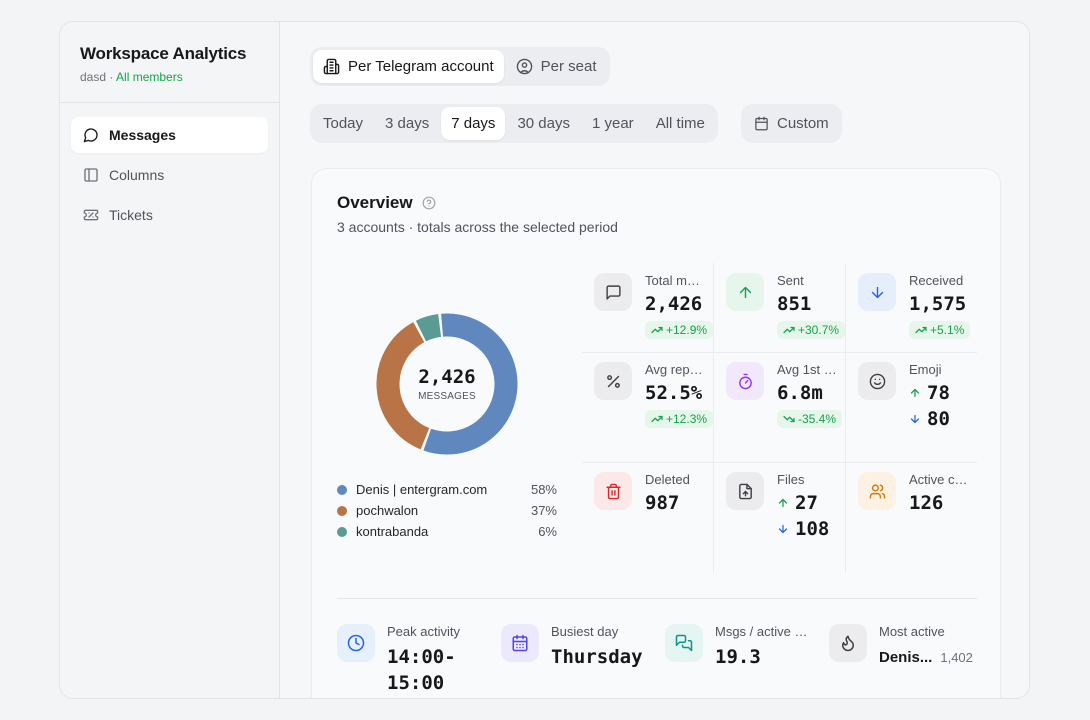 The width and height of the screenshot is (1090, 720). I want to click on workspace-name: dasd ·, so click(98, 77).